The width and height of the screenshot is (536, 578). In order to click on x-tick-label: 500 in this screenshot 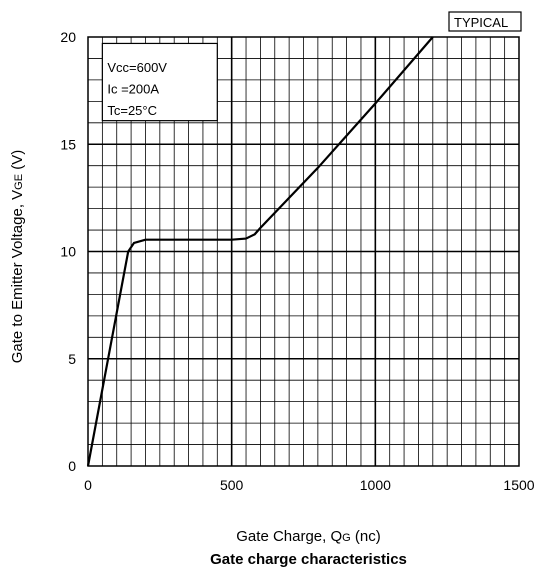, I will do `click(232, 485)`.